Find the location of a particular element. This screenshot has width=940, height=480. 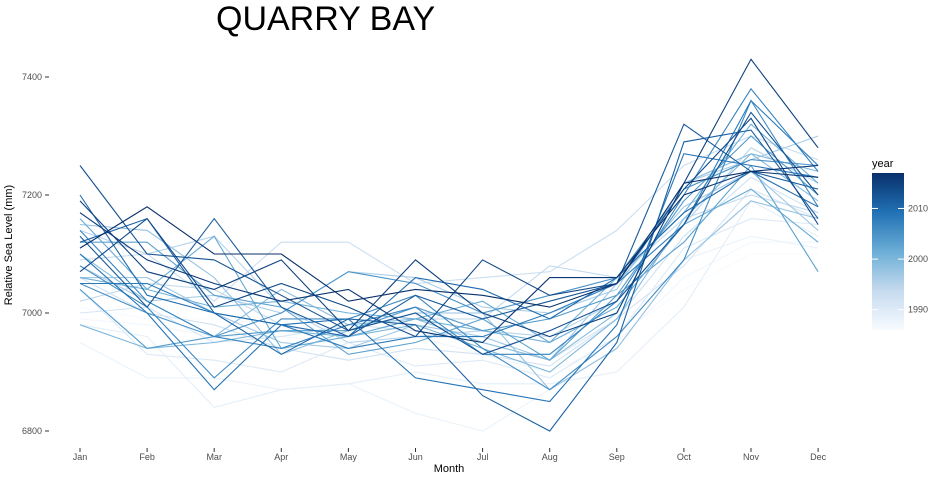

x-tick-label-oct: Oct is located at coordinates (684, 457).